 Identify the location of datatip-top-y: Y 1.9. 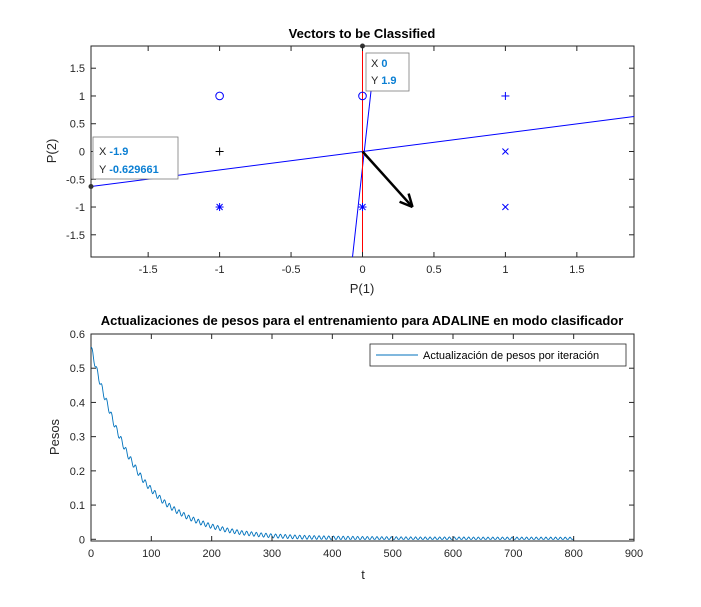
(384, 81).